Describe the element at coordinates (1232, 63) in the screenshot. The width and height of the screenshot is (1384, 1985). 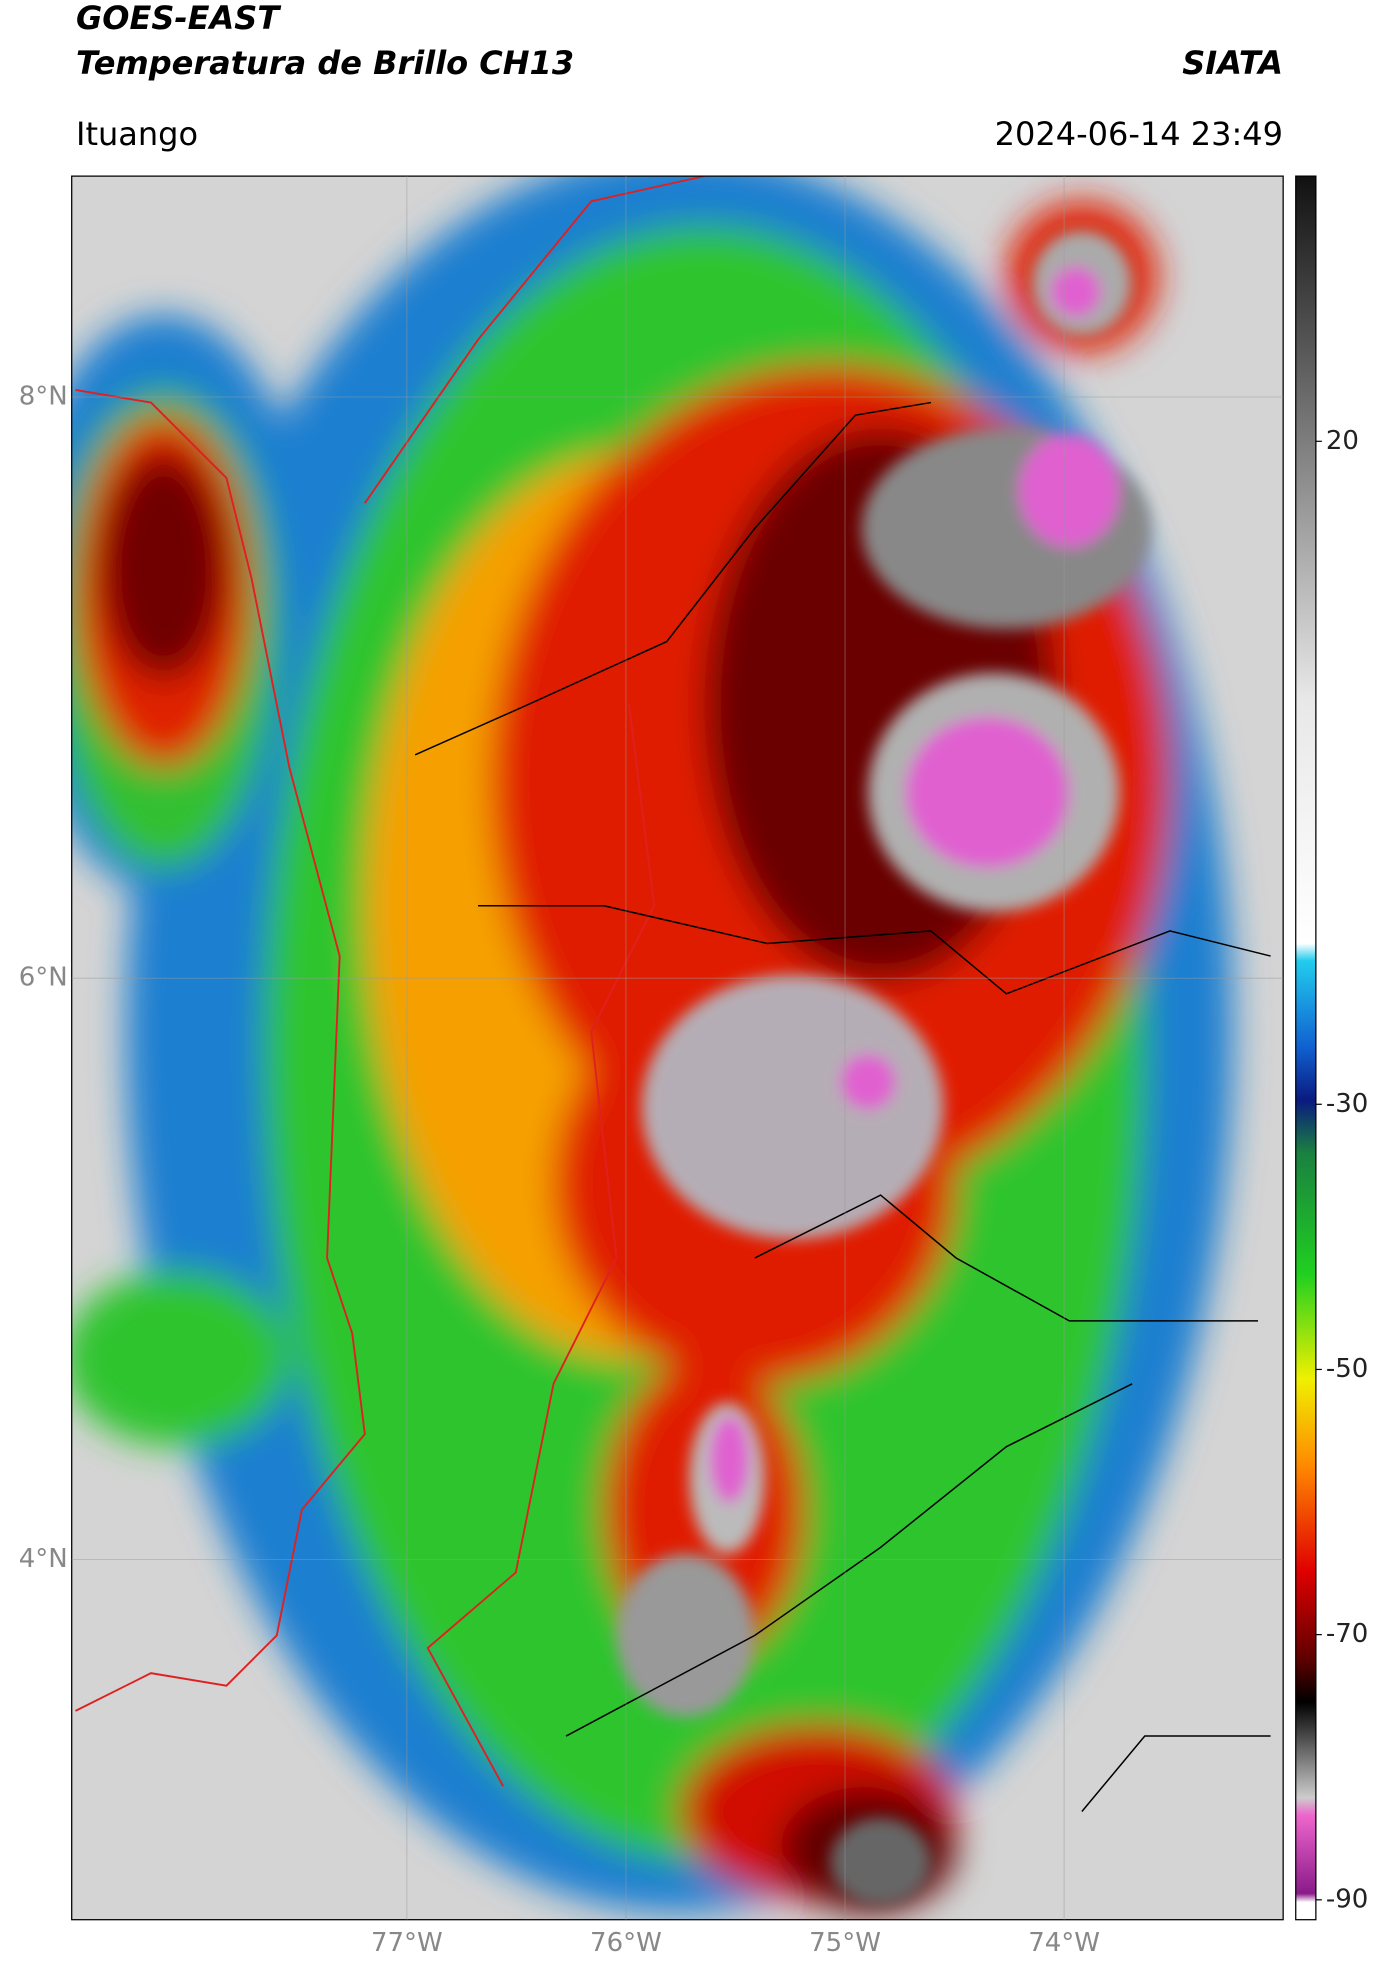
I see `source: SIATA` at that location.